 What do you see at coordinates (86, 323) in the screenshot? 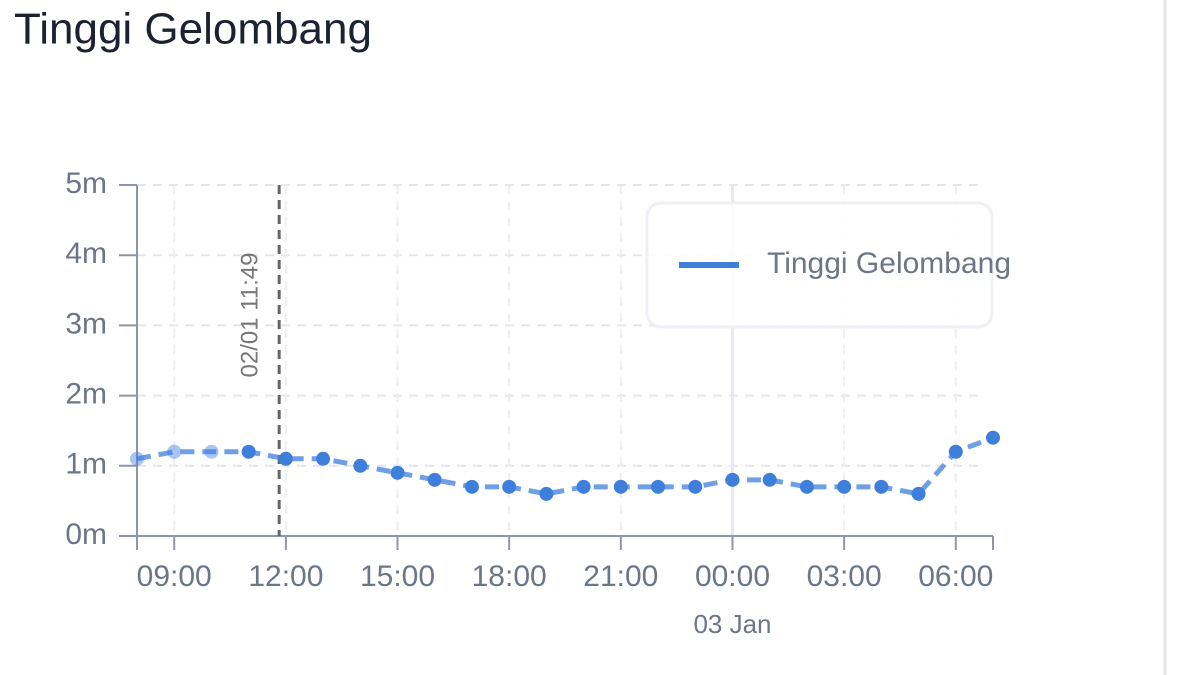
I see `y-tick-label: 3m` at bounding box center [86, 323].